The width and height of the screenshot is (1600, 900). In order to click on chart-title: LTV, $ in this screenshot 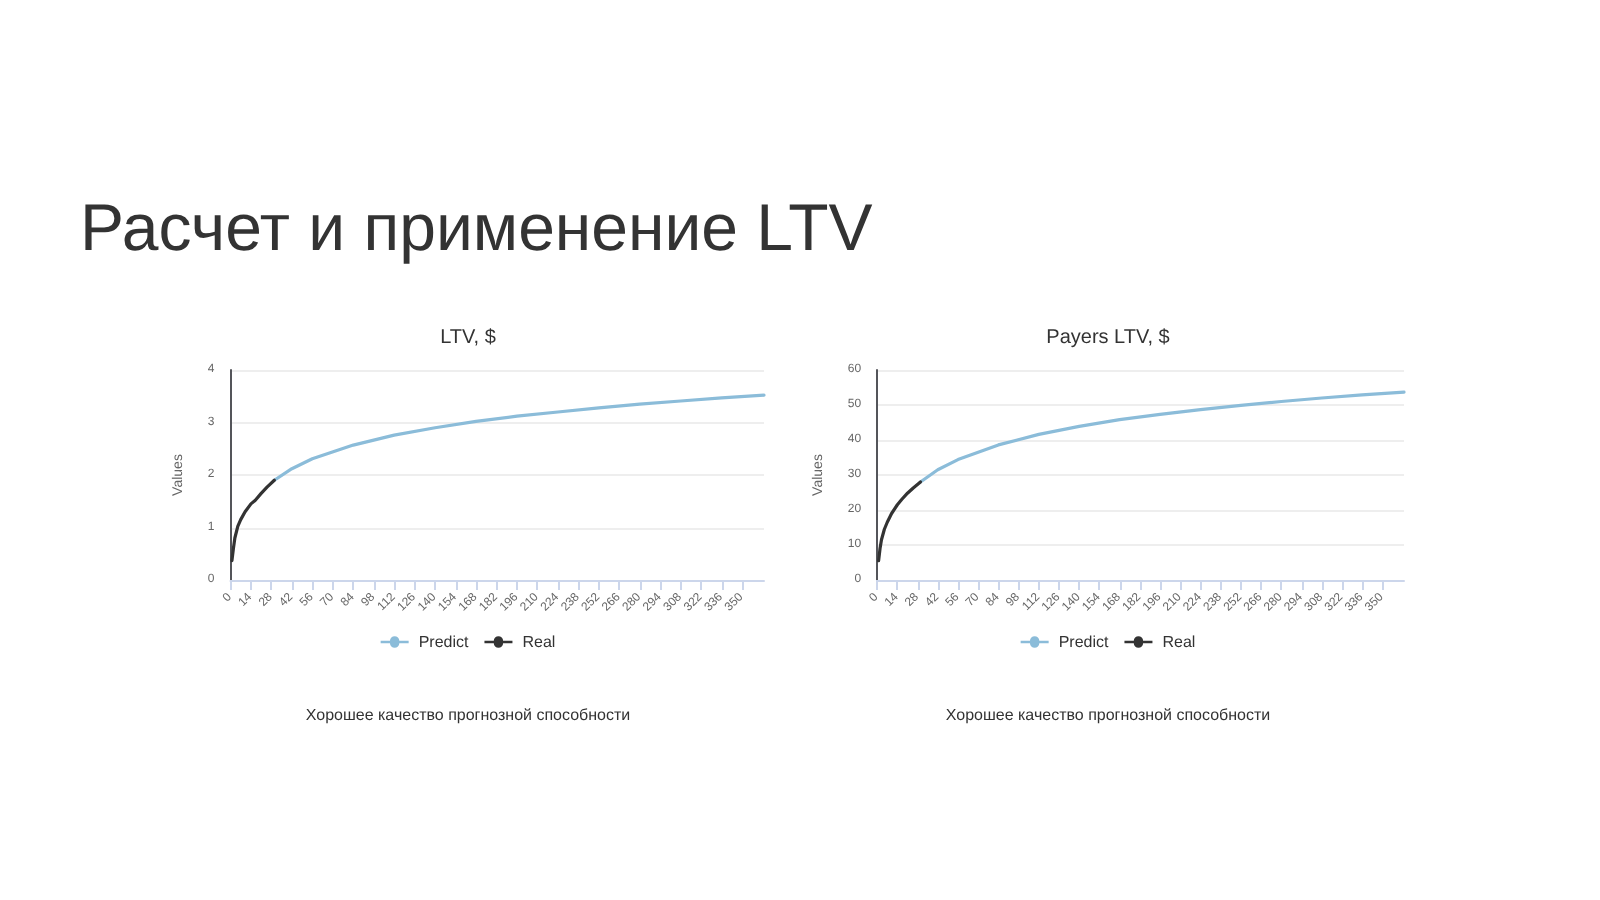, I will do `click(468, 338)`.